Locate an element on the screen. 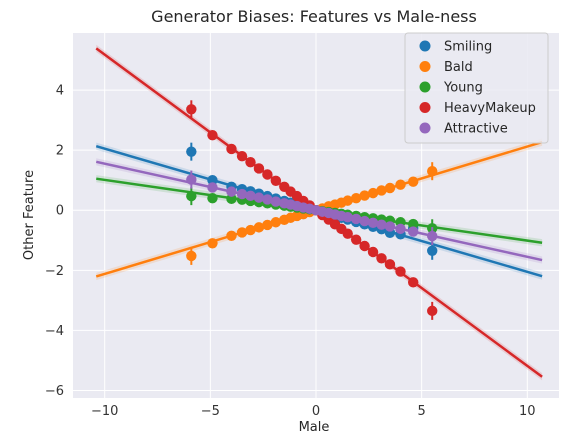  x-axis-label: Male is located at coordinates (314, 427).